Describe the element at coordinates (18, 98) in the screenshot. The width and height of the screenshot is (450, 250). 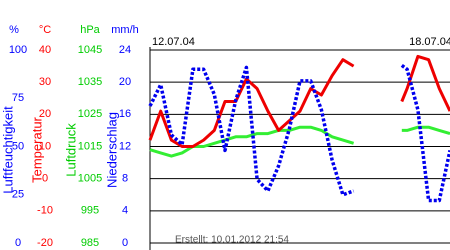
I see `y-tick-label: 75` at that location.